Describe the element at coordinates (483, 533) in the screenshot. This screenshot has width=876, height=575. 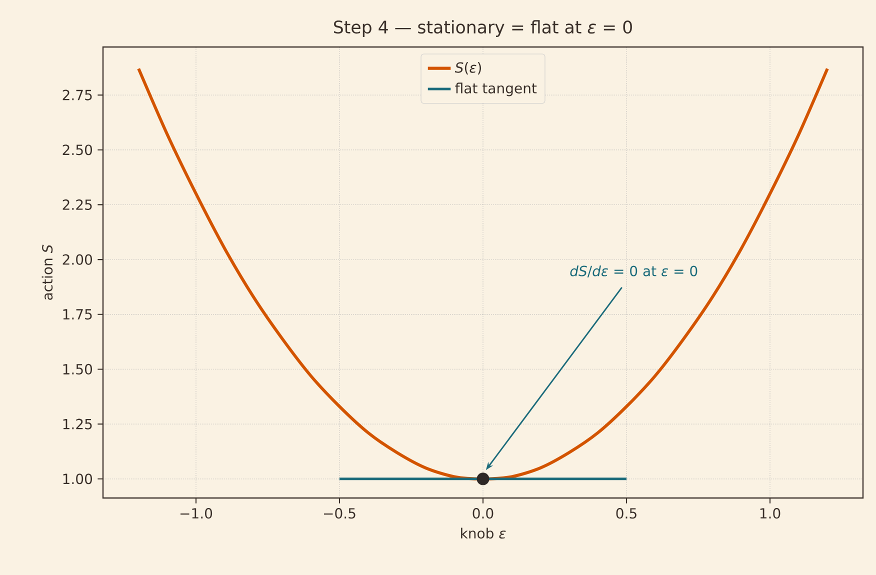
I see `x-axis-title: knob ε` at that location.